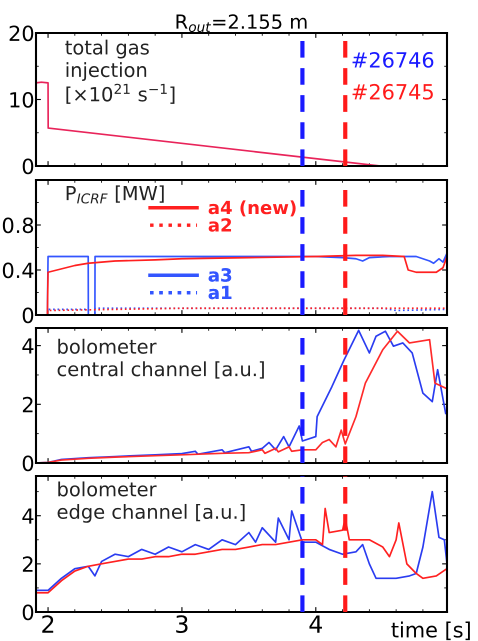 The height and width of the screenshot is (641, 478). Describe the element at coordinates (182, 624) in the screenshot. I see `x-tick-label: 3` at that location.